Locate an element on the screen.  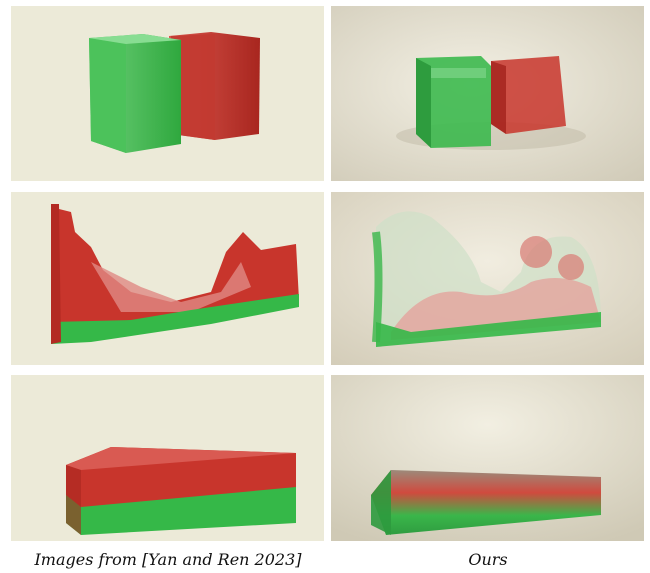
panel-top-right is located at coordinates (487, 93).